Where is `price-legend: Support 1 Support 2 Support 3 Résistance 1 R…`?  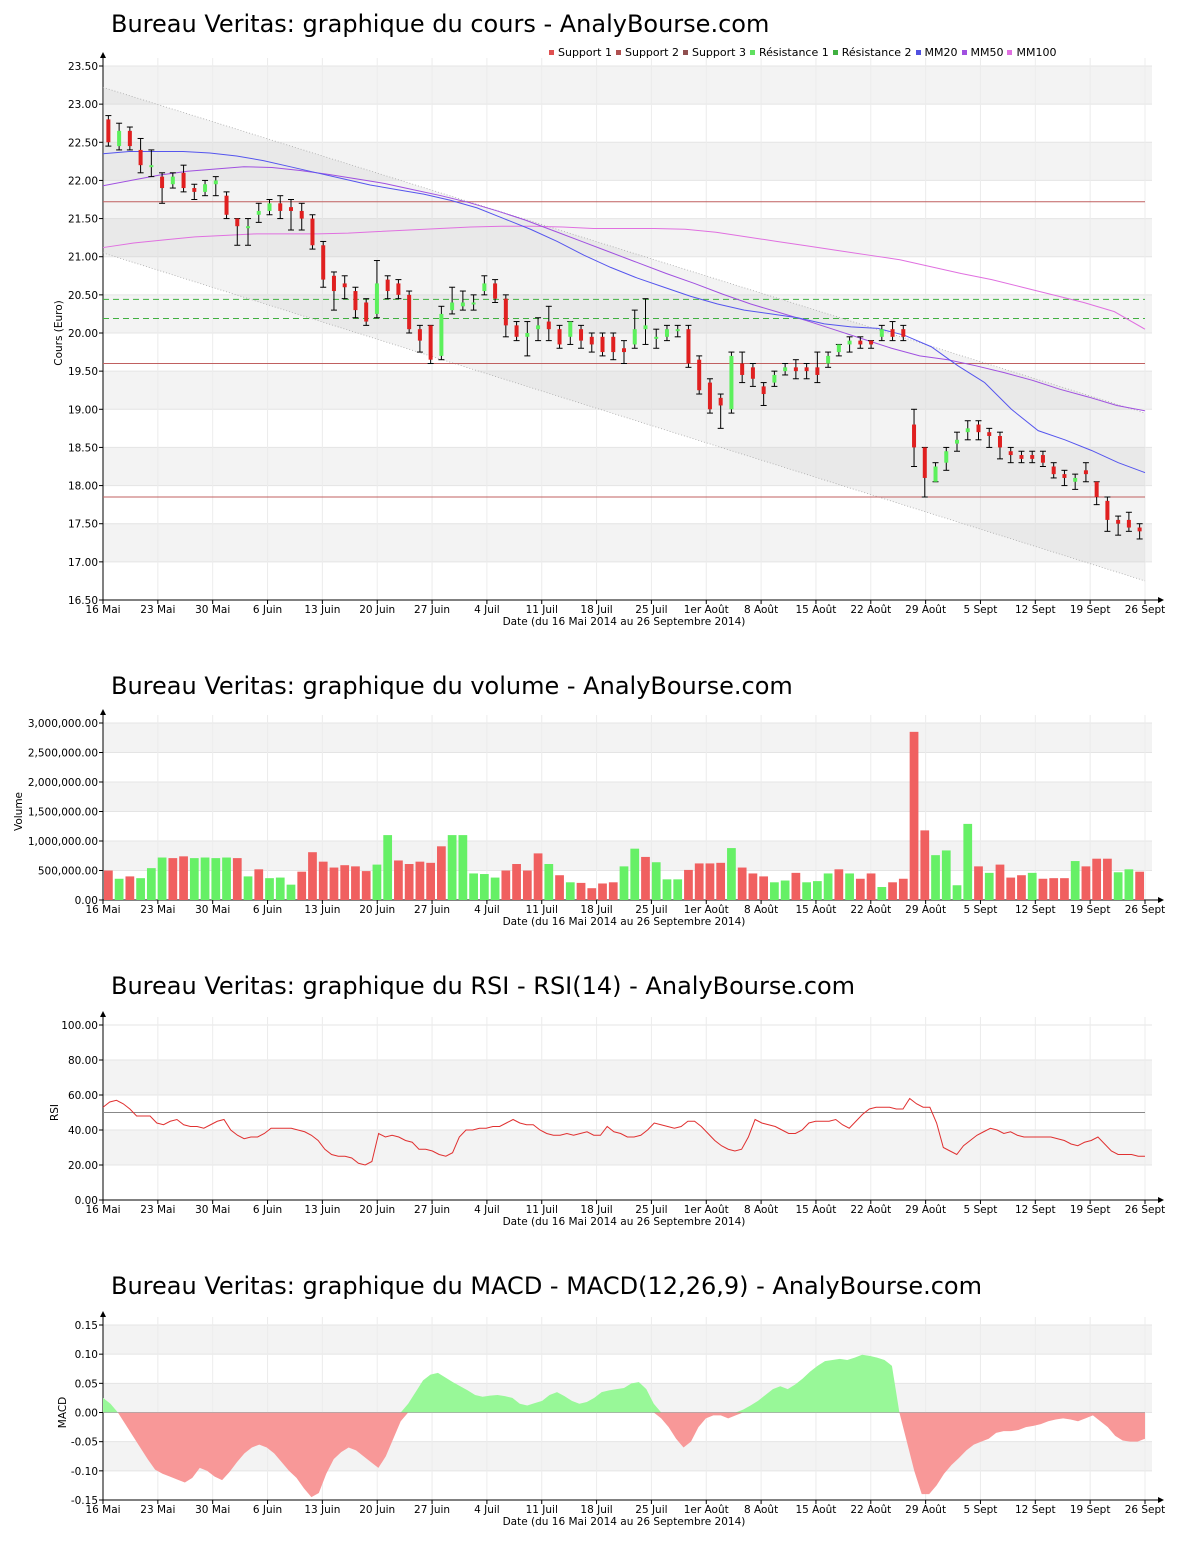 price-legend: Support 1 Support 2 Support 3 Résistance 1 R… is located at coordinates (804, 52).